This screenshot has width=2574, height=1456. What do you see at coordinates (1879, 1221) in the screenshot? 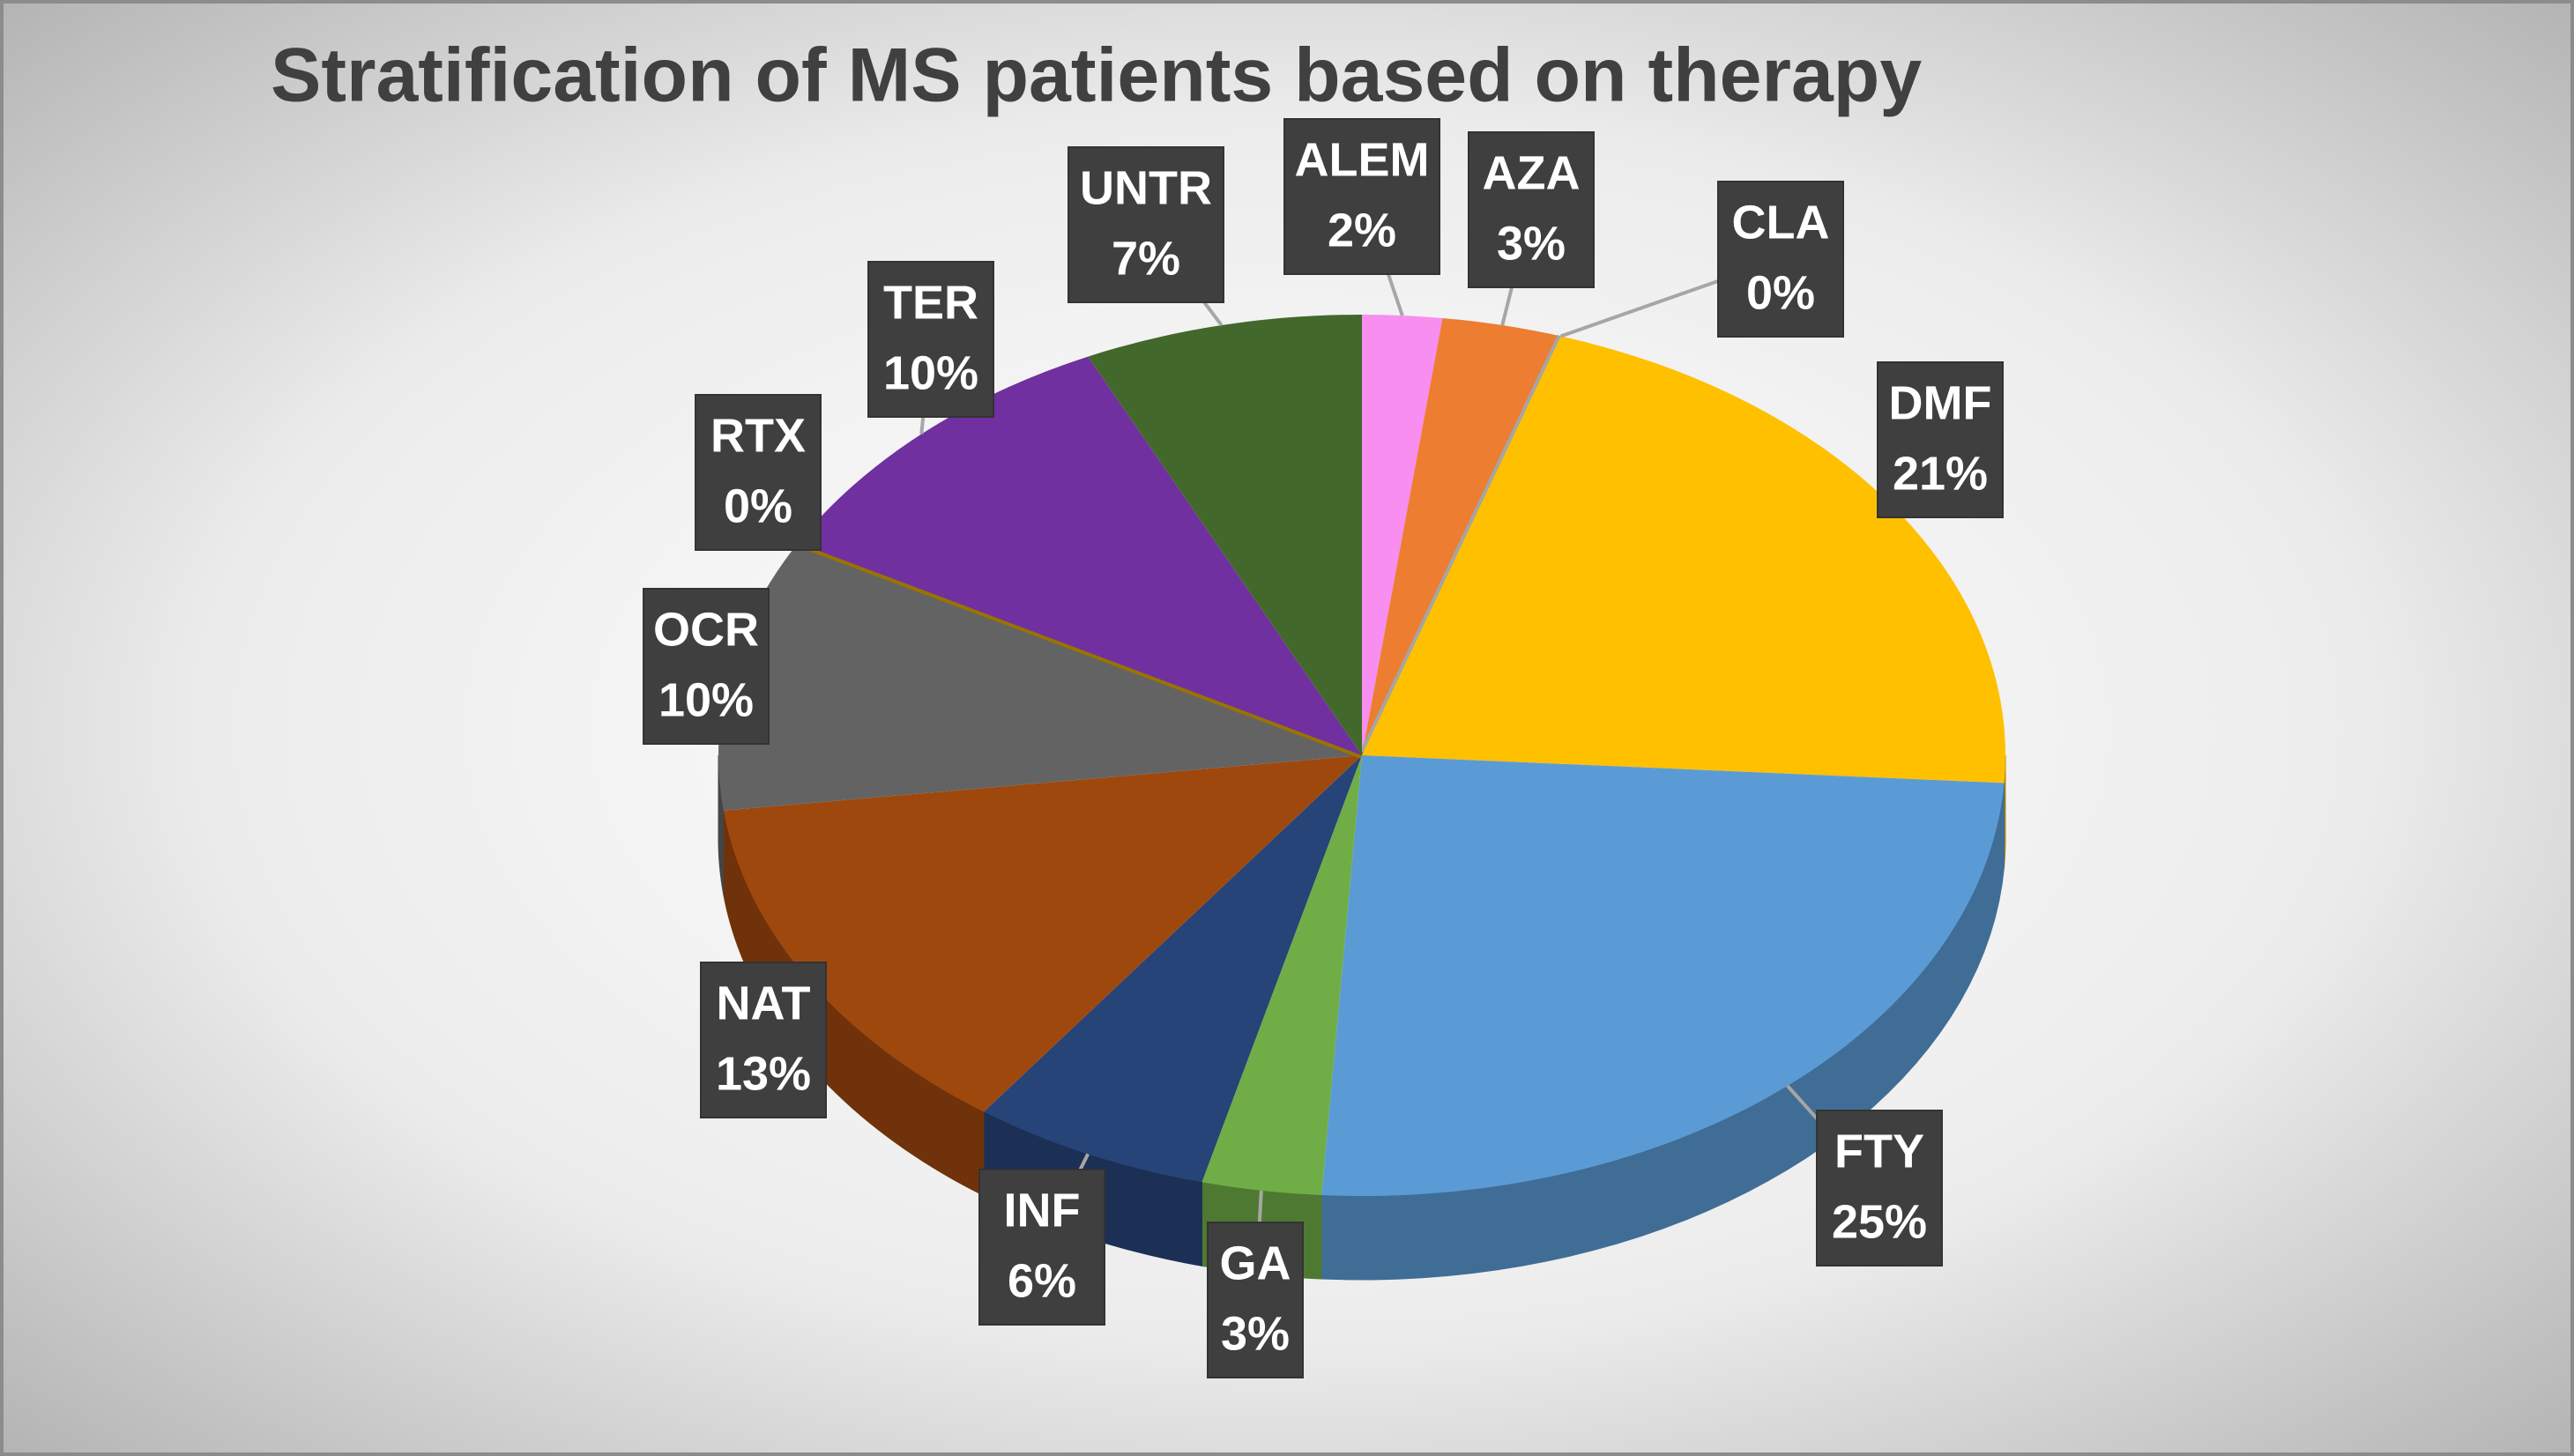
I see `value-label: 25%` at bounding box center [1879, 1221].